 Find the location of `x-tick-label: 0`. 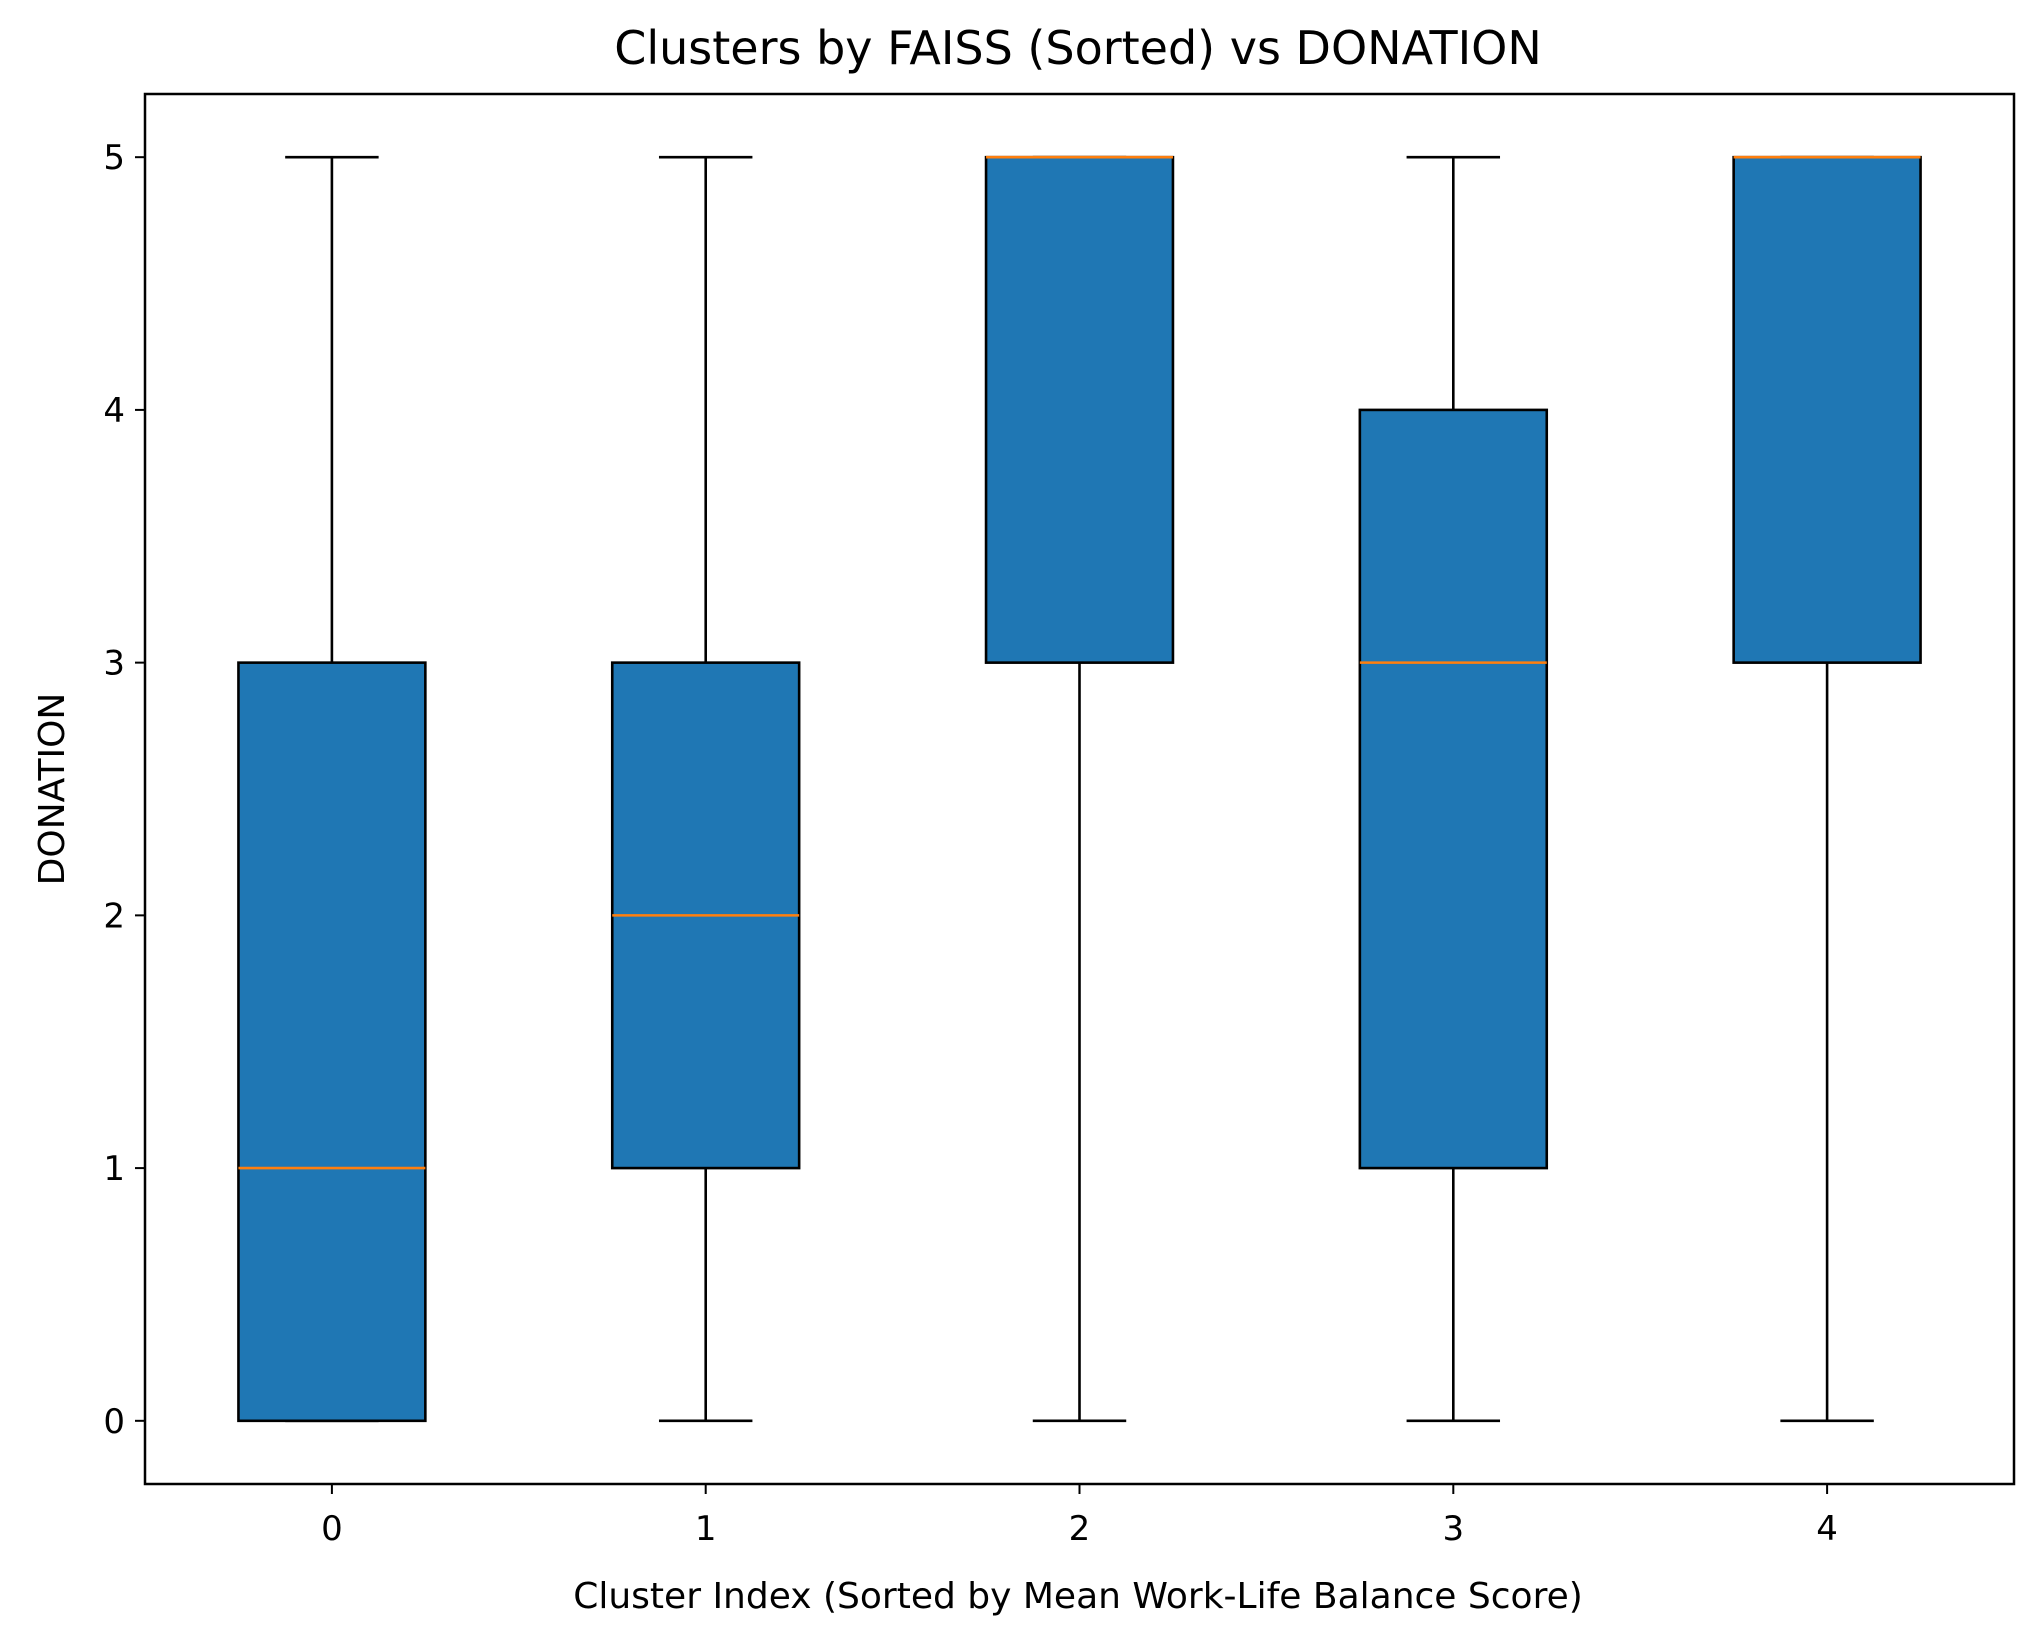

x-tick-label: 0 is located at coordinates (332, 1529).